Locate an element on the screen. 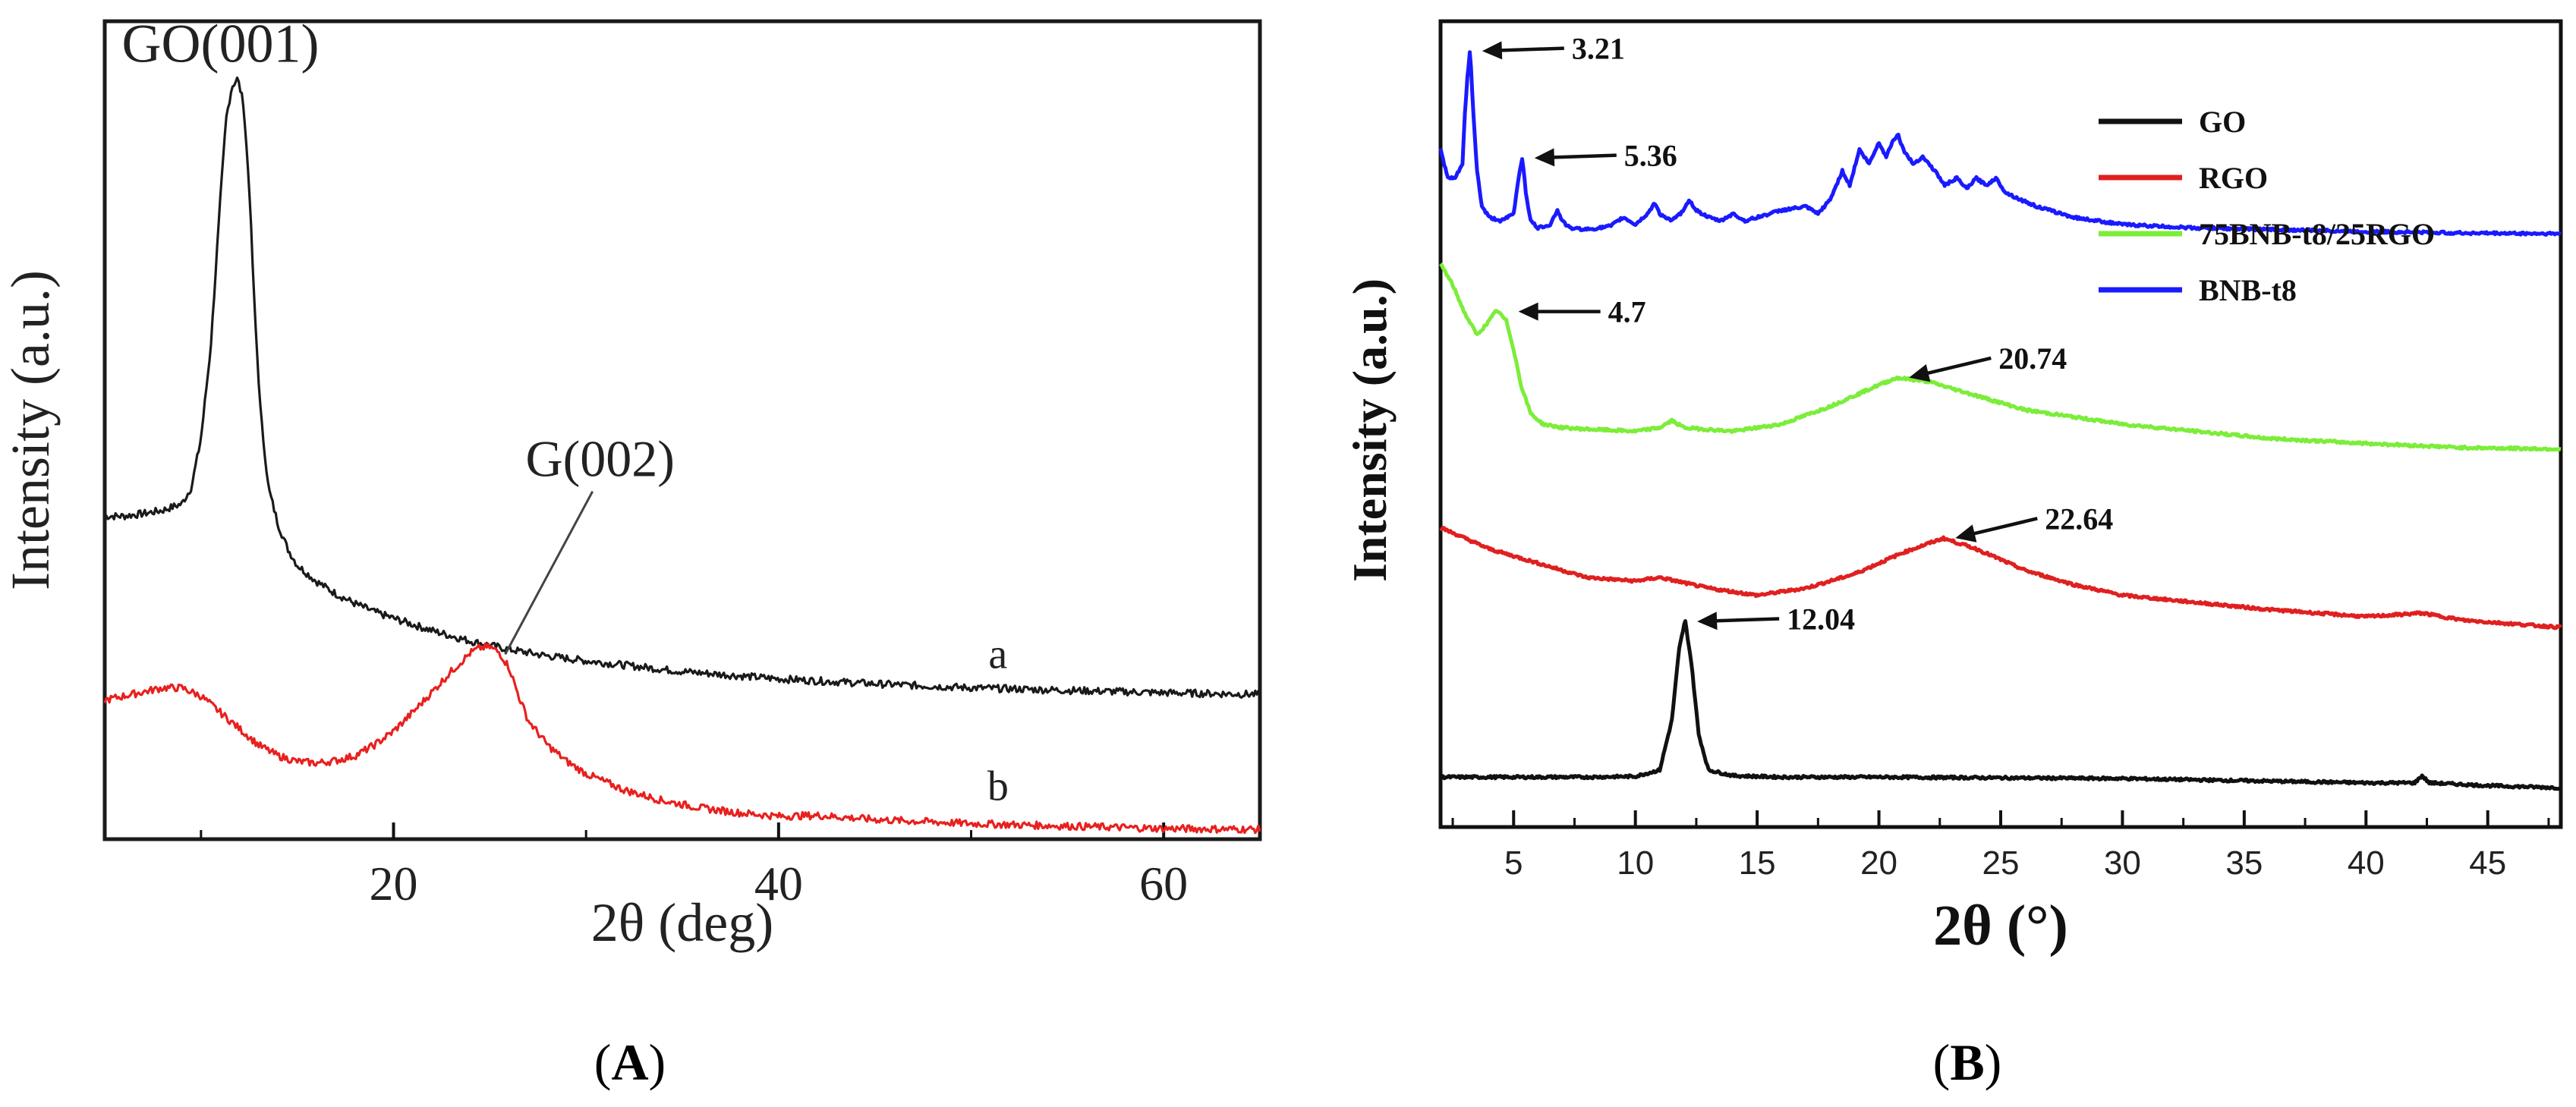 This screenshot has height=1107, width=2576. x-tick-label: 30 is located at coordinates (2122, 863).